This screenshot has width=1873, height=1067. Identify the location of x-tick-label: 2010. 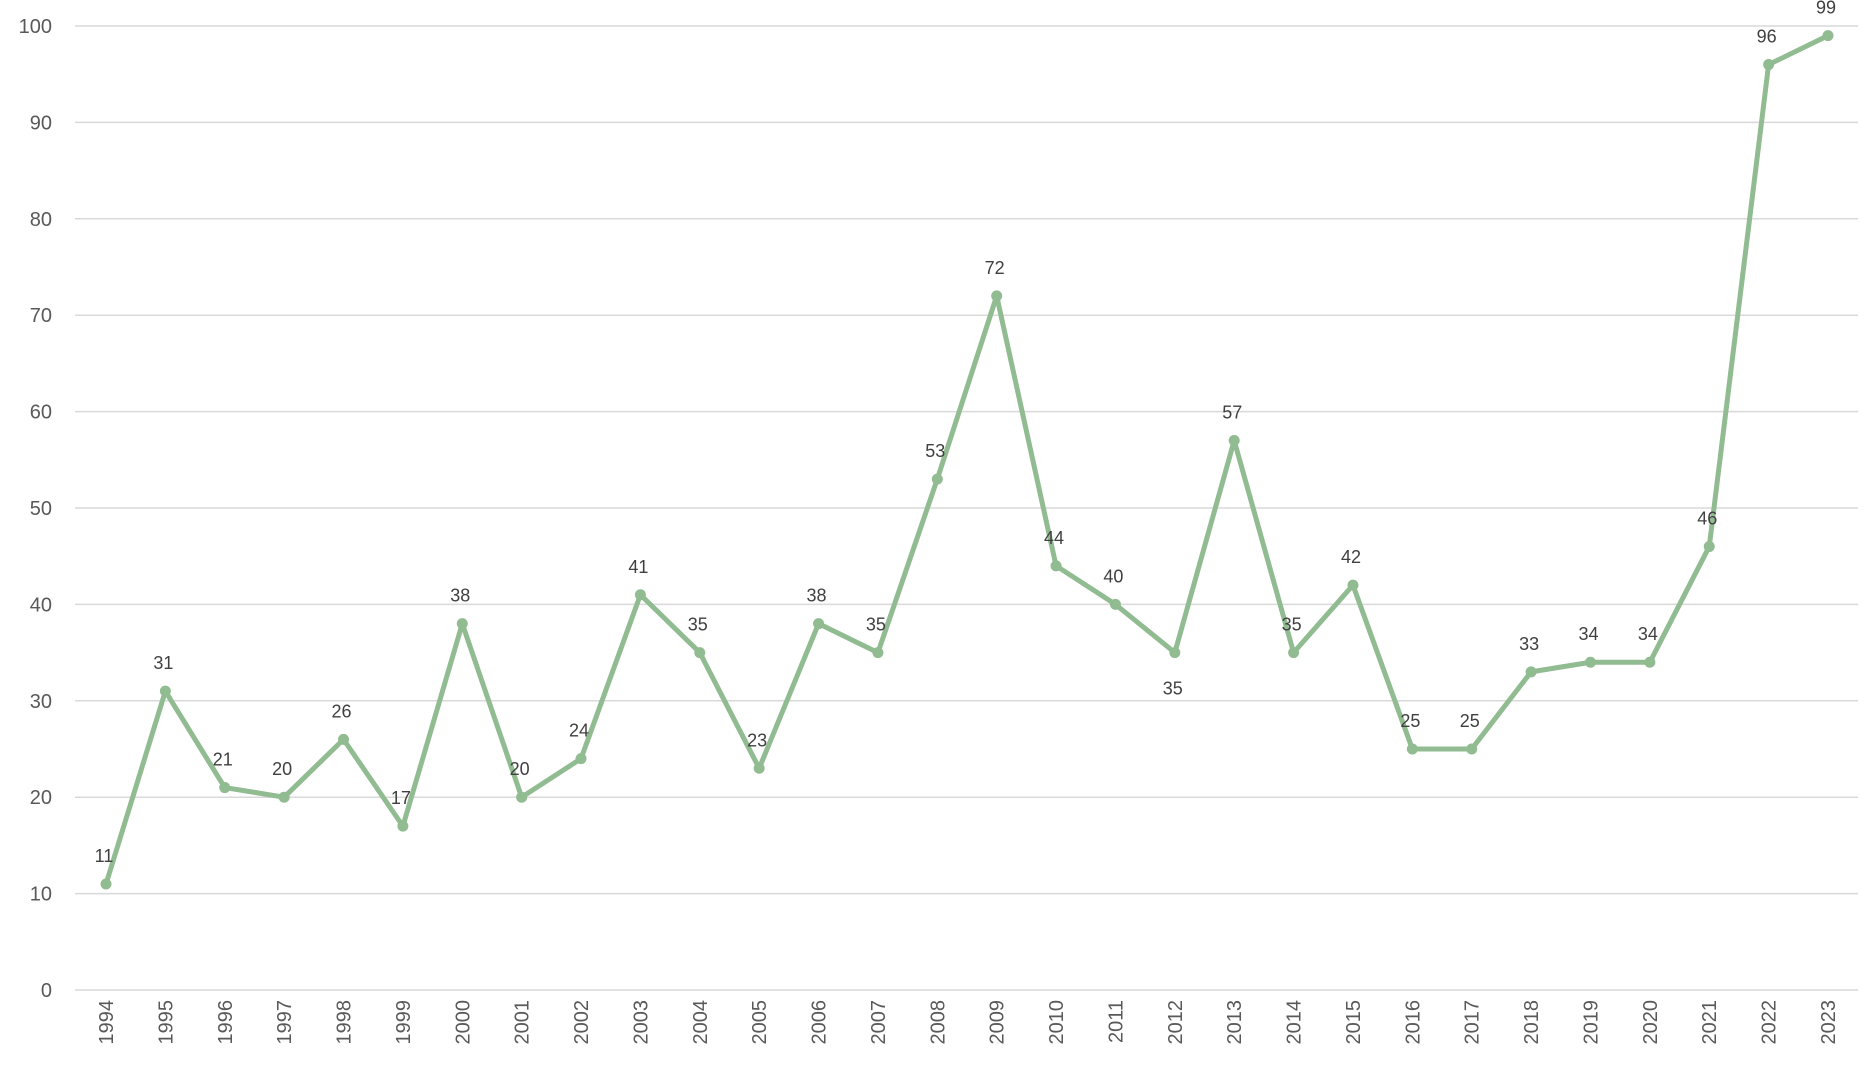
(1057, 1022).